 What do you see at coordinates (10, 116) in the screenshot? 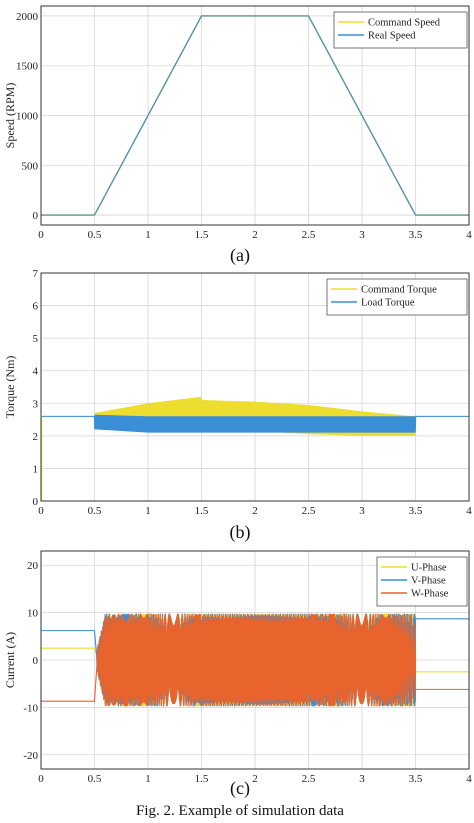
I see `y-axis-label: Speed (RPM)` at bounding box center [10, 116].